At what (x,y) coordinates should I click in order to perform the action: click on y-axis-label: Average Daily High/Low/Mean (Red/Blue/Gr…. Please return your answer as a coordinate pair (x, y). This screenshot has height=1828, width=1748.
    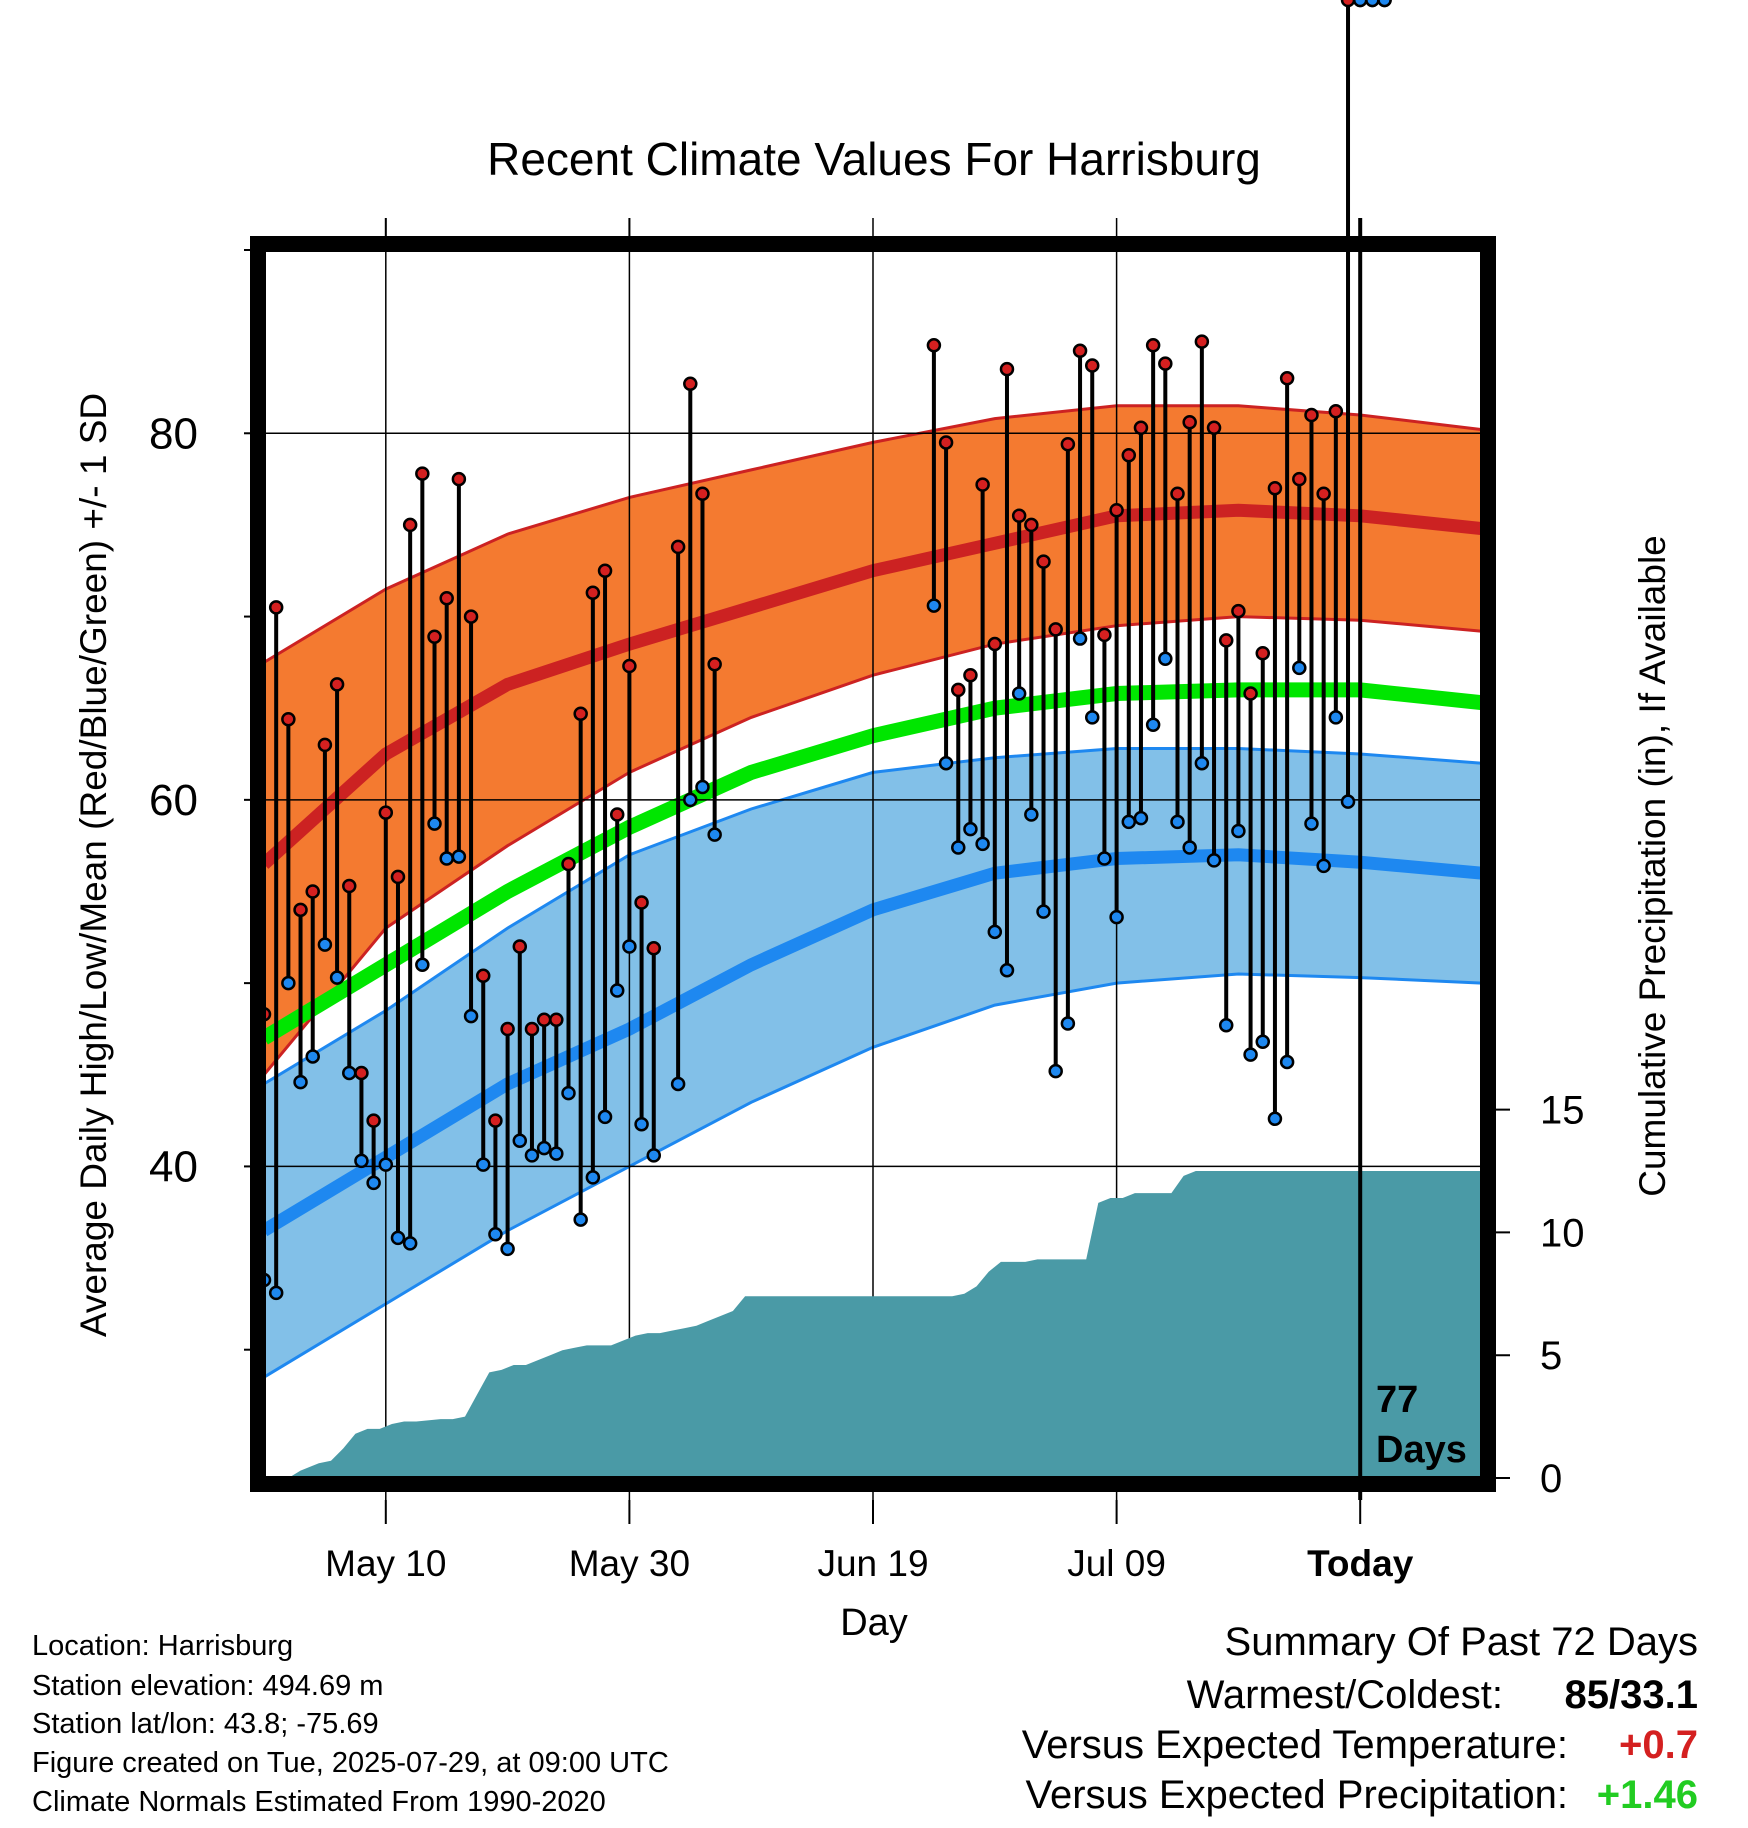
    Looking at the image, I should click on (93, 865).